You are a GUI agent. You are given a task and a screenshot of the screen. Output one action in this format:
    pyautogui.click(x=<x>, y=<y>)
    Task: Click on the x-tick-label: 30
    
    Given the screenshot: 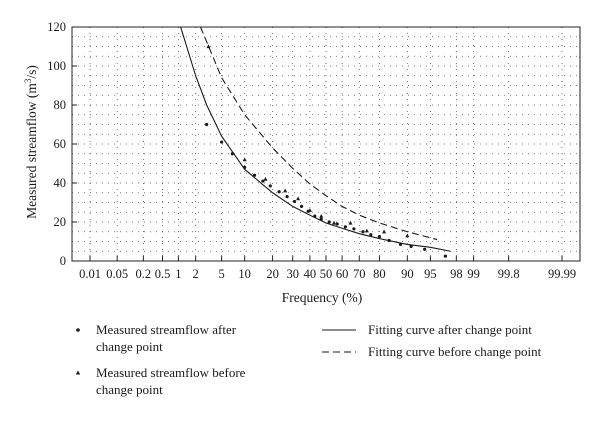 What is the action you would take?
    pyautogui.click(x=292, y=274)
    